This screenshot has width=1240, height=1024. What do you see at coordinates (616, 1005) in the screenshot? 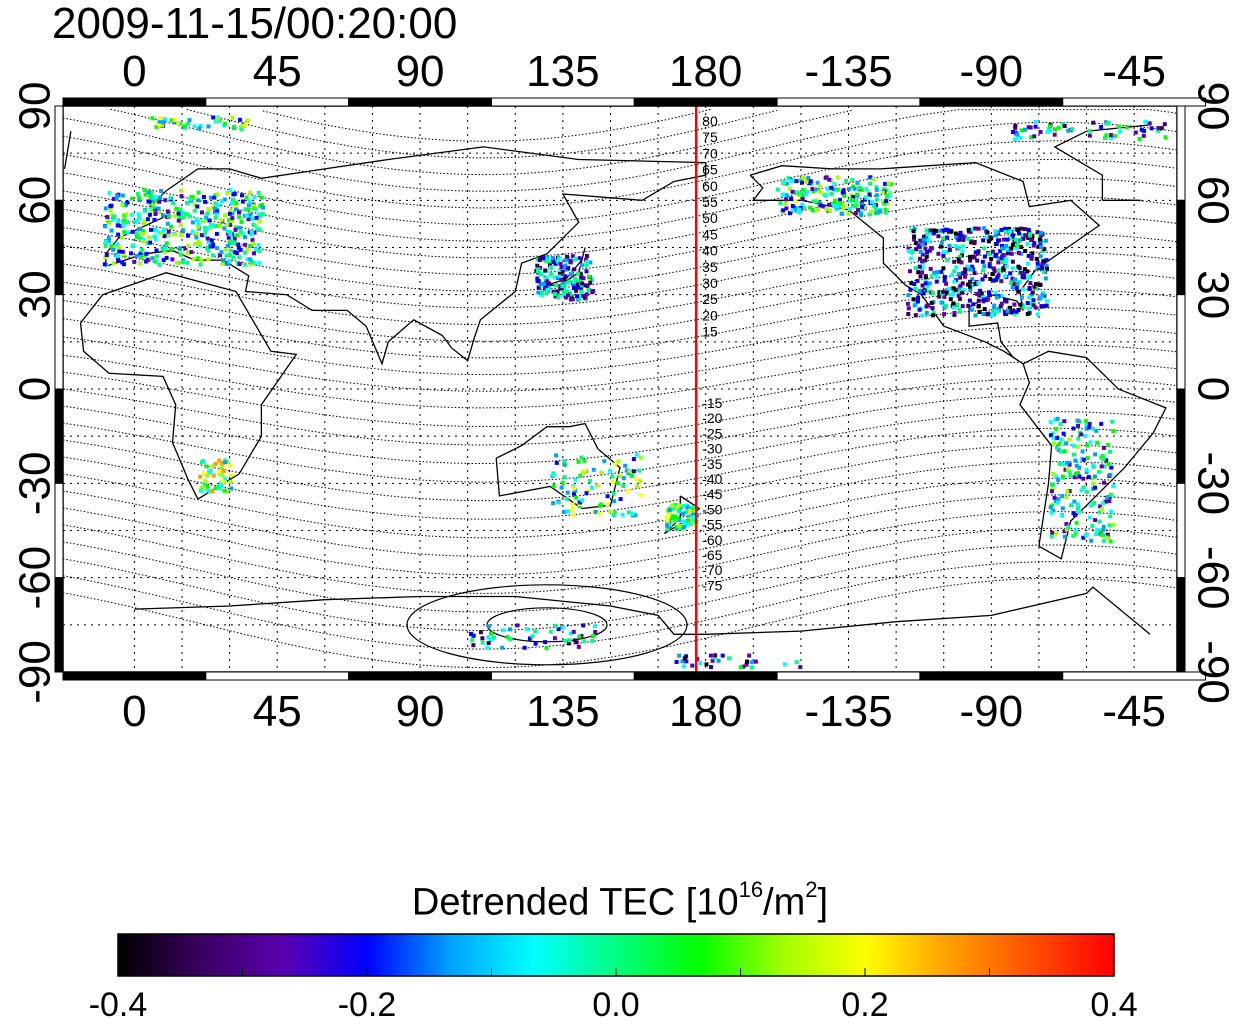
I see `colorbar-tick-label: 0.0` at bounding box center [616, 1005].